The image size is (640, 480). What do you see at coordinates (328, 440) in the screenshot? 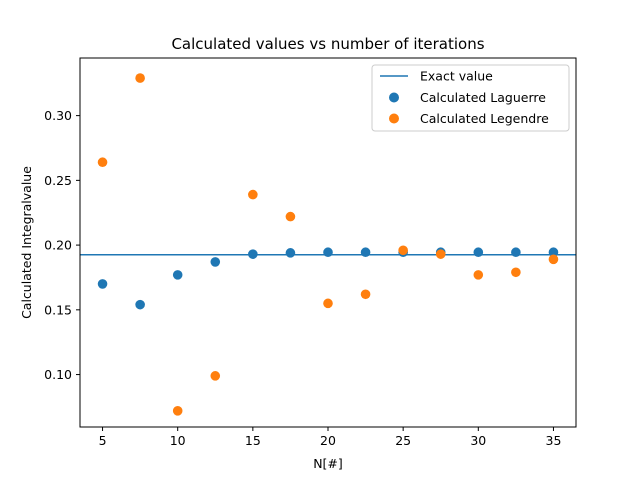
I see `x-tick-label: 20` at bounding box center [328, 440].